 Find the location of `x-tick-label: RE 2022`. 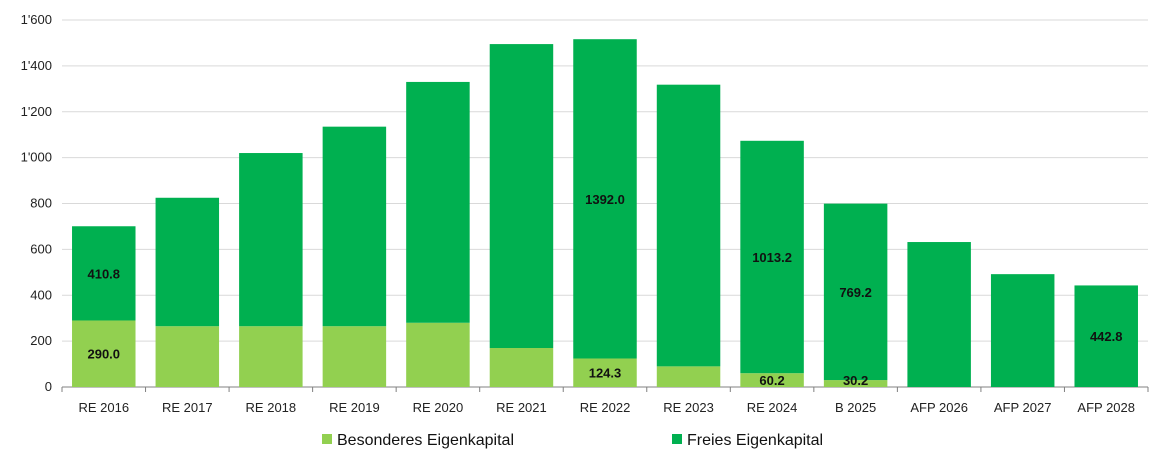

x-tick-label: RE 2022 is located at coordinates (605, 407).